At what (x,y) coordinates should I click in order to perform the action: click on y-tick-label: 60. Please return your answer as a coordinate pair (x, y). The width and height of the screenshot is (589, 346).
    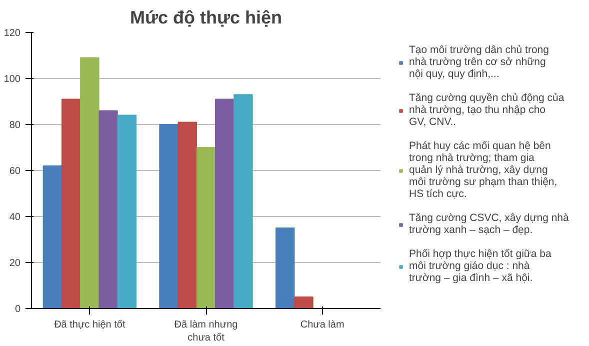
    Looking at the image, I should click on (15, 171).